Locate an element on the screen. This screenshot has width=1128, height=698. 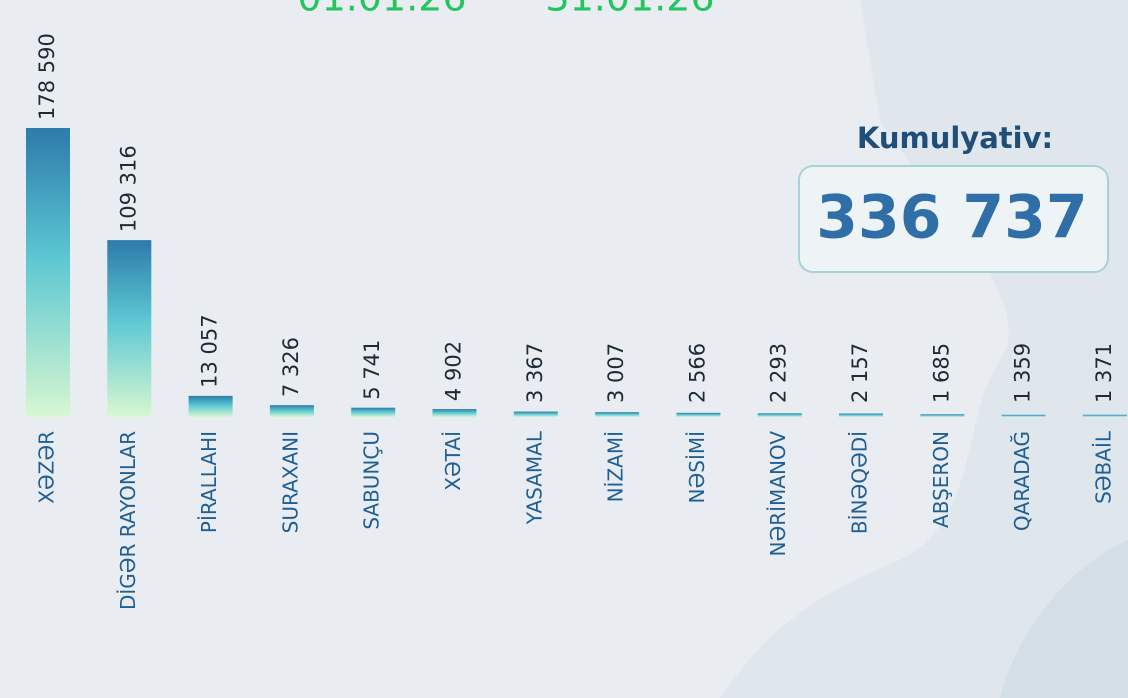
value-label: 178 590 is located at coordinates (47, 76).